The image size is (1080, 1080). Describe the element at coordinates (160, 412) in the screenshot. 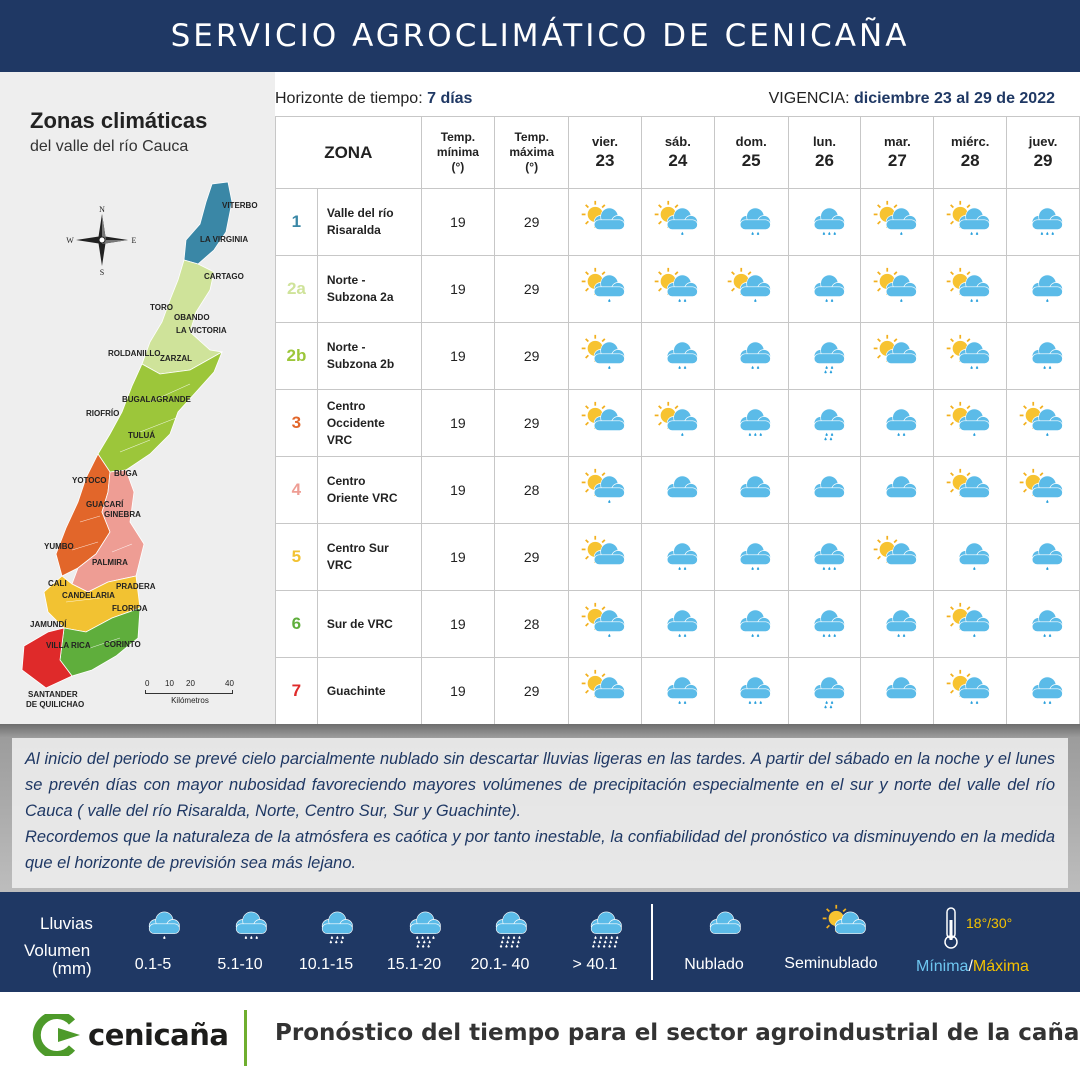

I see `map-zone-2b` at that location.